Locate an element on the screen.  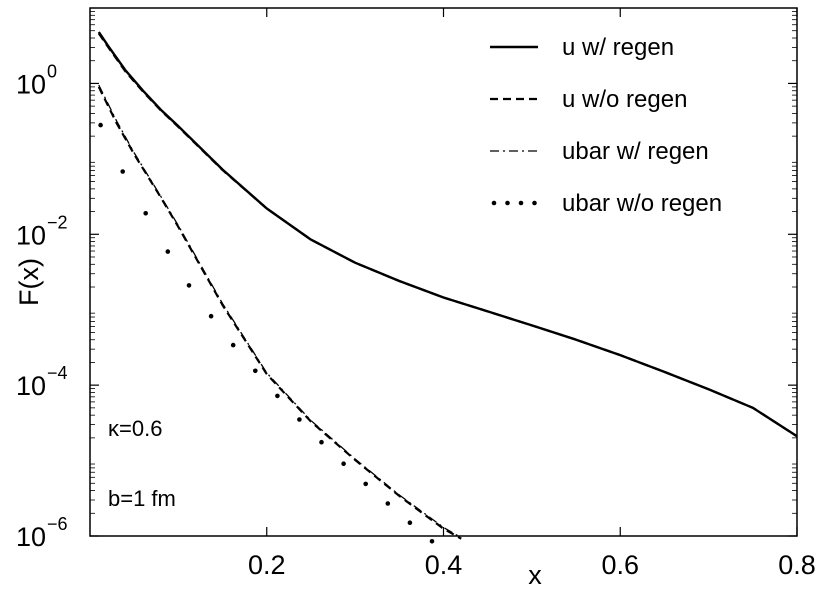
y-tick-label: 10 −6 is located at coordinates (42, 533).